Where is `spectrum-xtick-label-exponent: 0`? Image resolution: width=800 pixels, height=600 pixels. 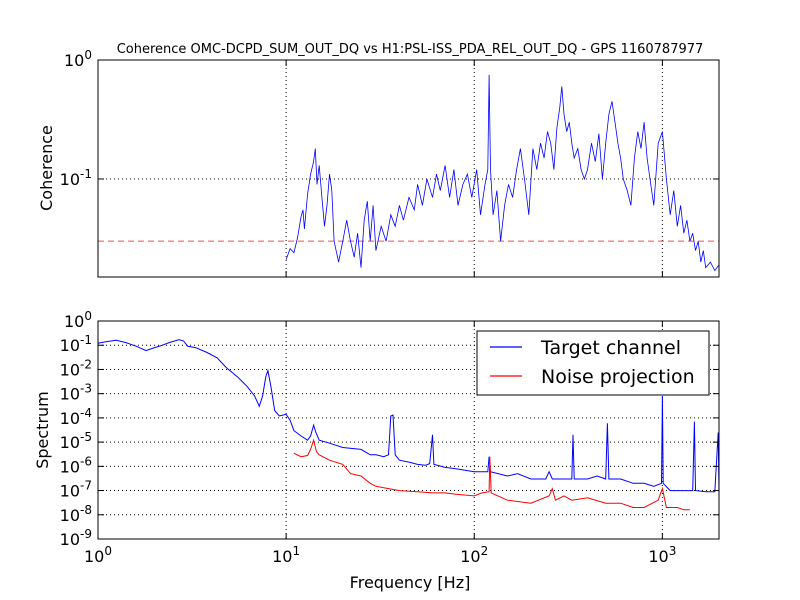 spectrum-xtick-label-exponent: 0 is located at coordinates (108, 551).